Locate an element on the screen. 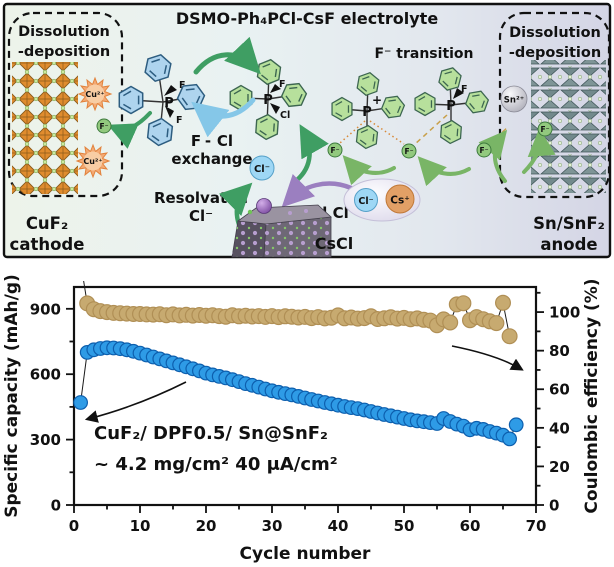 This screenshot has width=614, height=567. f-insert-arrow is located at coordinates (493, 156).